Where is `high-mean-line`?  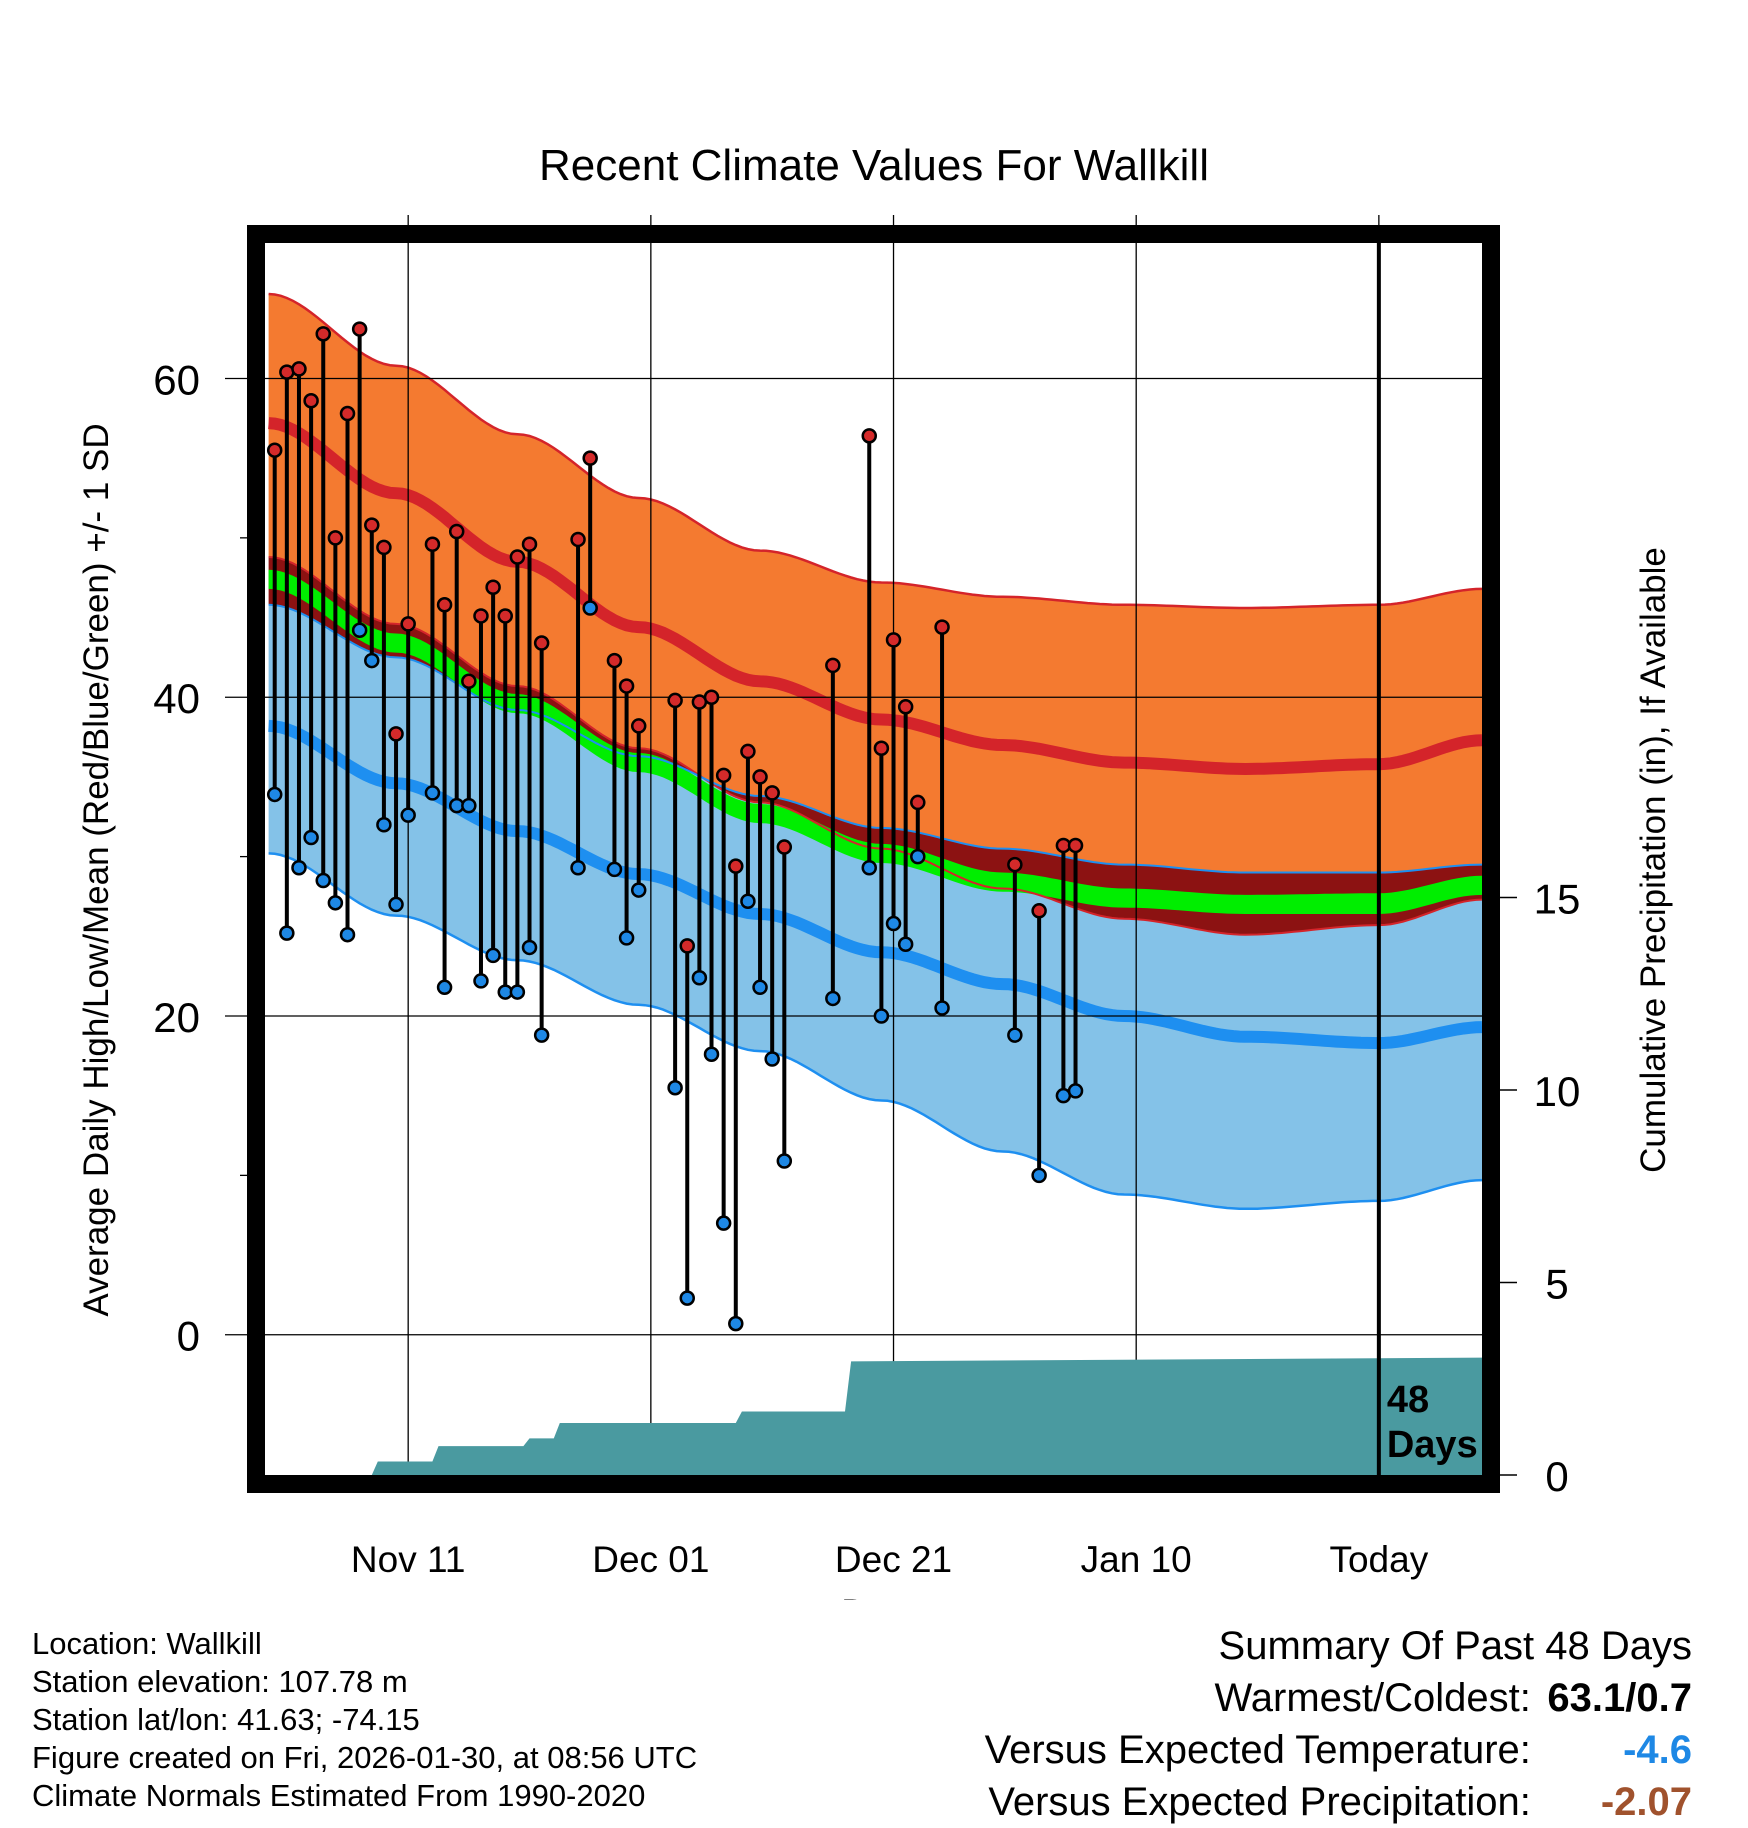 high-mean-line is located at coordinates (875, 596).